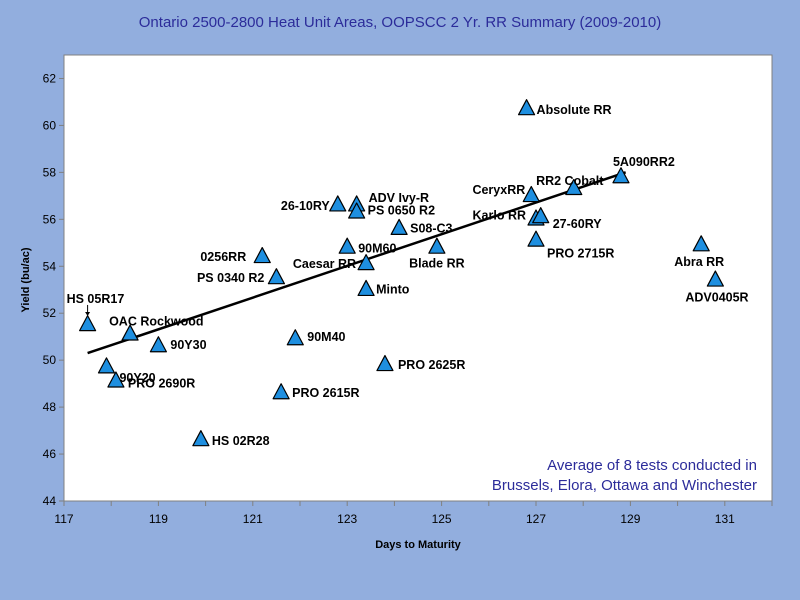  What do you see at coordinates (725, 519) in the screenshot?
I see `x-tick-label: 131` at bounding box center [725, 519].